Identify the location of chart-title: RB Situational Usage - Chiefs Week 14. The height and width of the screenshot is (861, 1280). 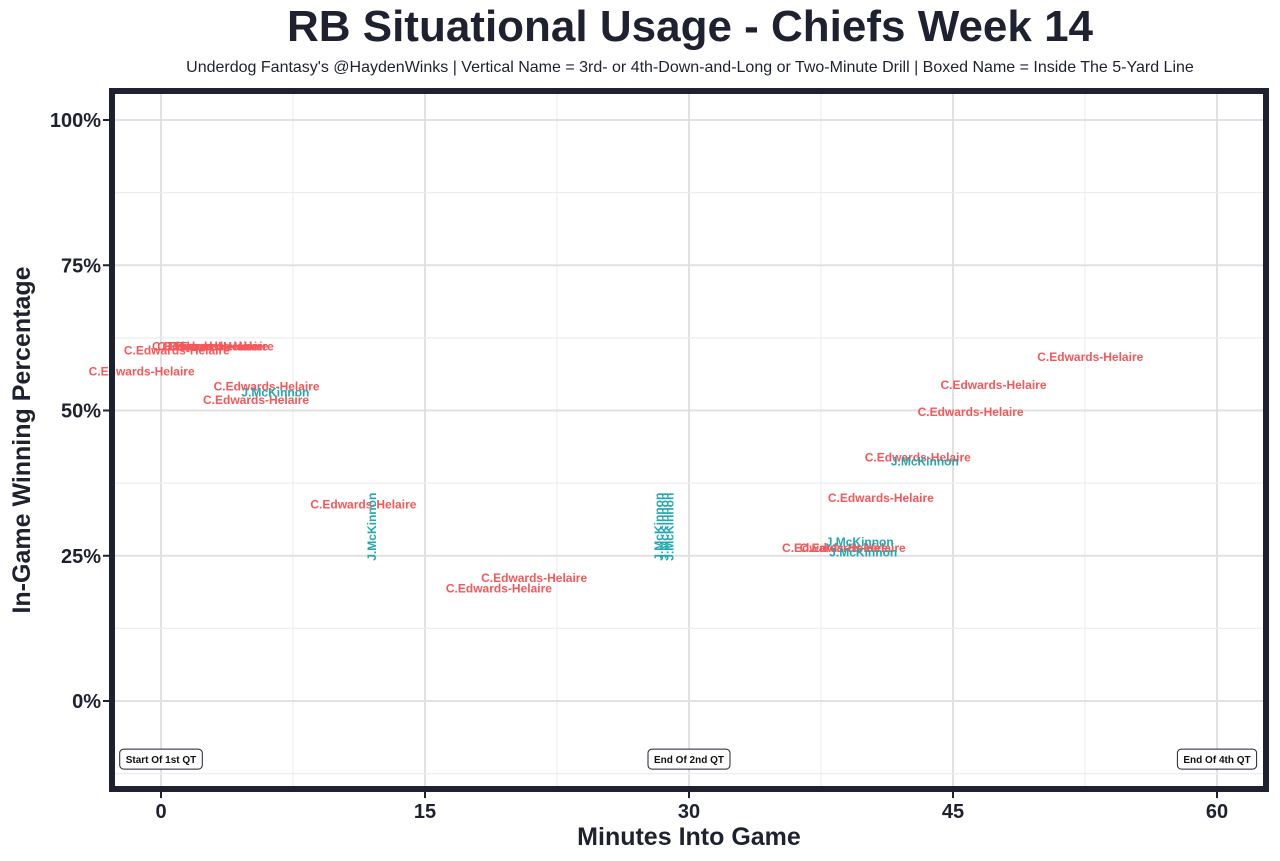
(690, 26).